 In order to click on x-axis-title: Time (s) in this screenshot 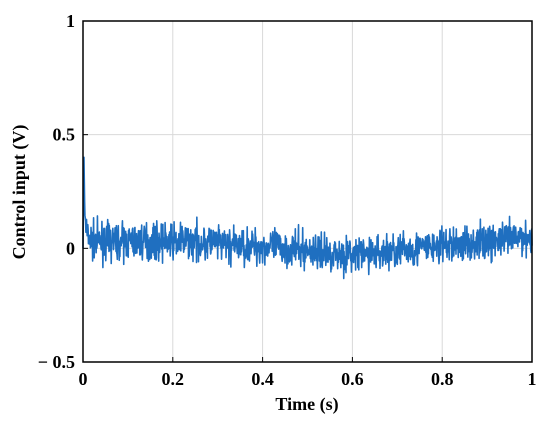, I will do `click(306, 404)`.